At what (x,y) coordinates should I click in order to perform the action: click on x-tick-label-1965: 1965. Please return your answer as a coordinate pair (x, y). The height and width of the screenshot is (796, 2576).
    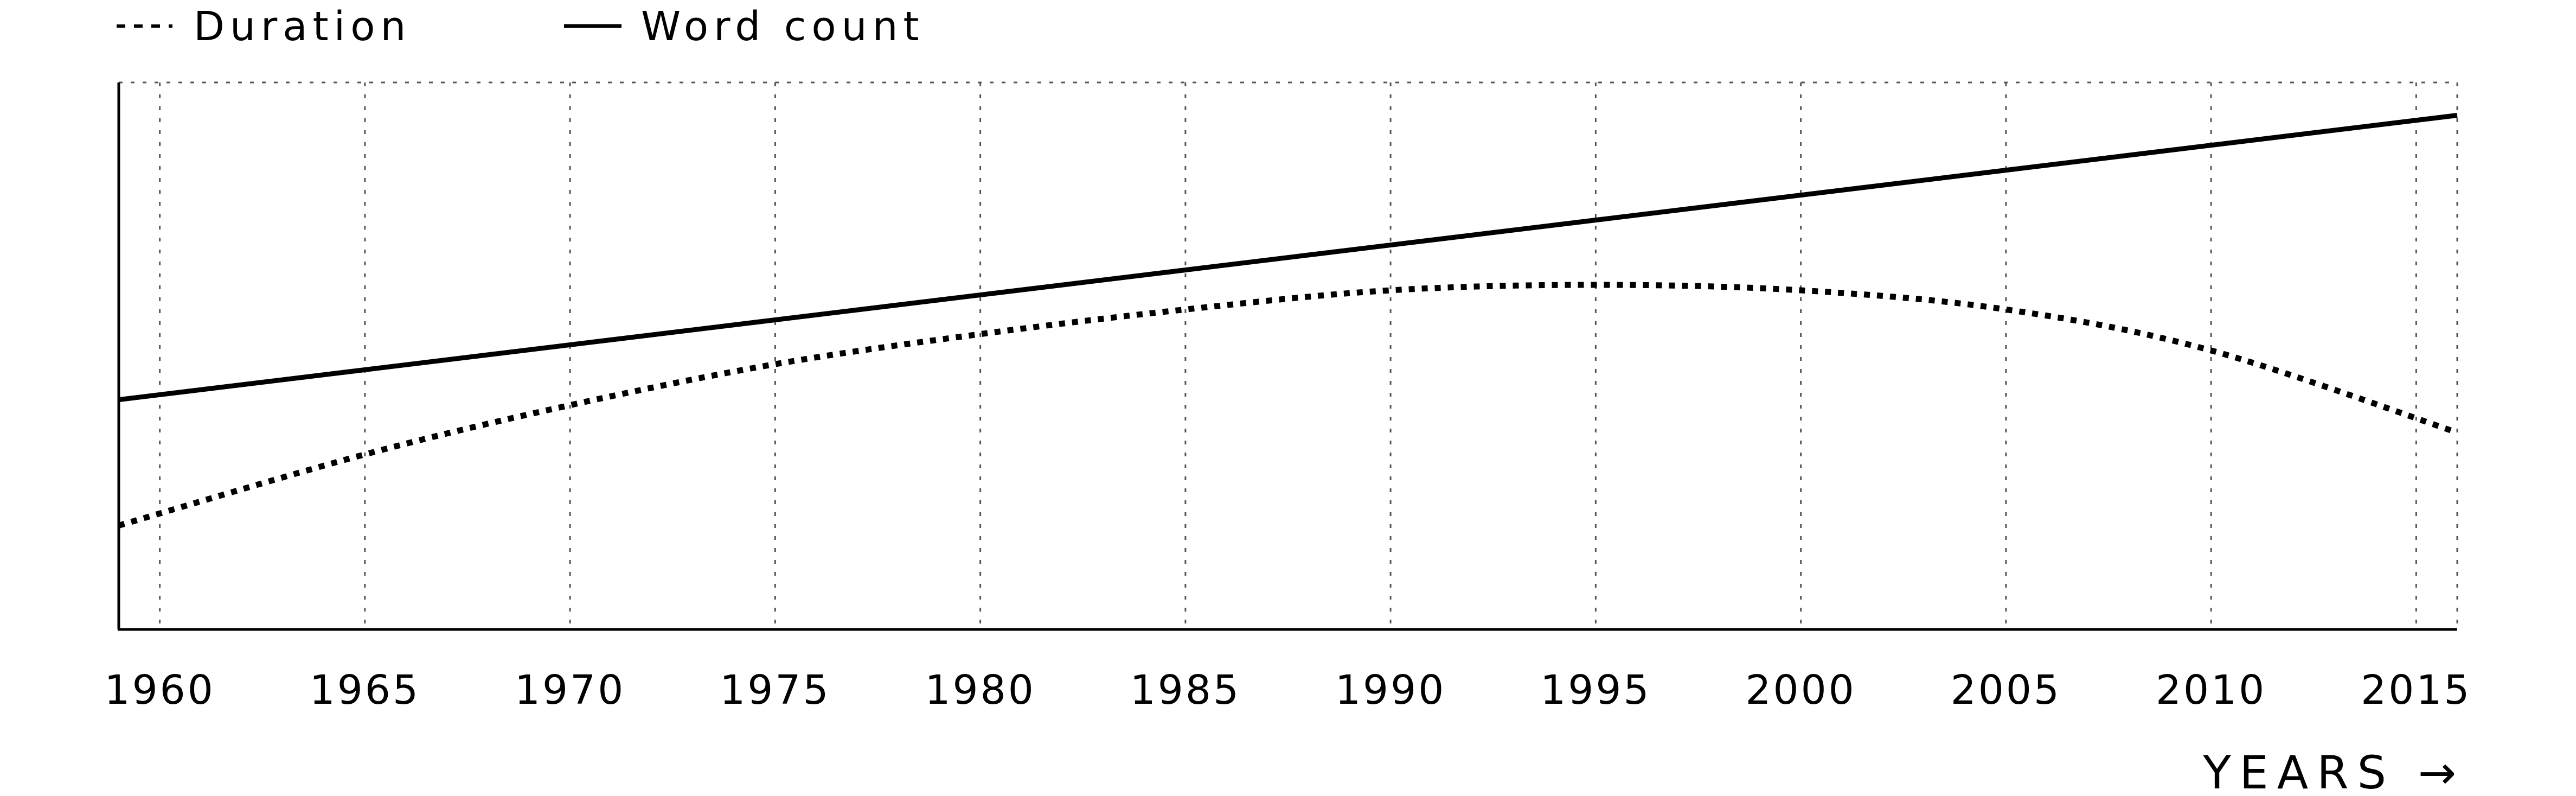
    Looking at the image, I should click on (365, 690).